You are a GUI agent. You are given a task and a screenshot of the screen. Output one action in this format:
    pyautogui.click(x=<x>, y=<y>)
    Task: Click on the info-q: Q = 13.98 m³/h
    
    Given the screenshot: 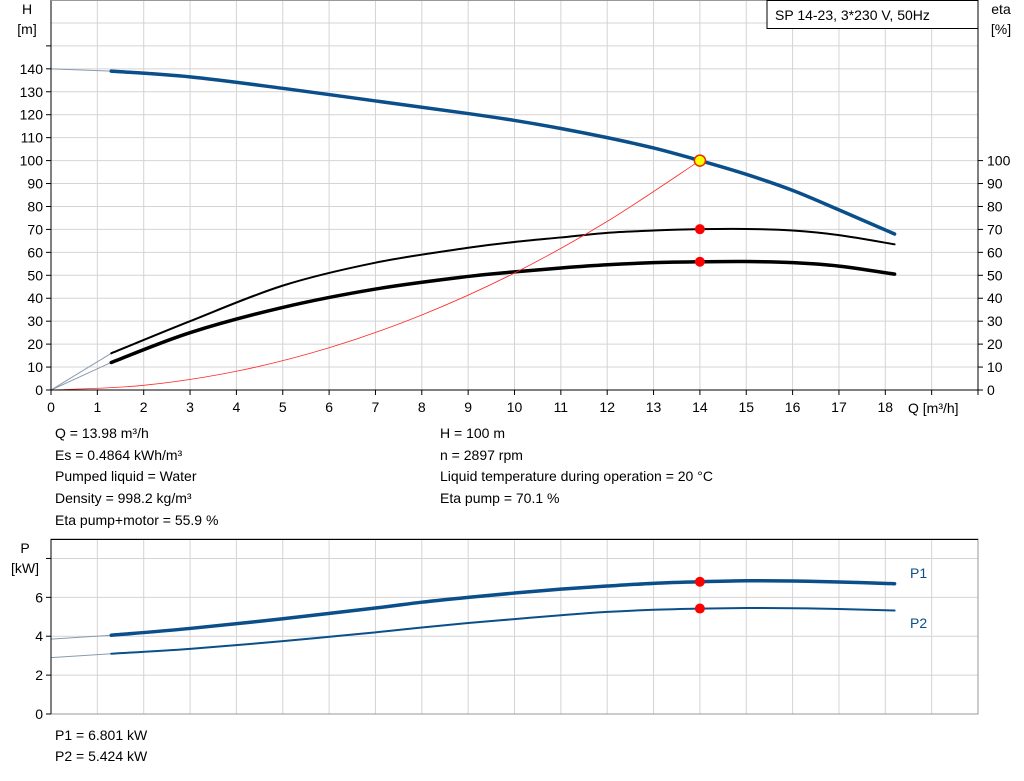 What is the action you would take?
    pyautogui.click(x=102, y=433)
    